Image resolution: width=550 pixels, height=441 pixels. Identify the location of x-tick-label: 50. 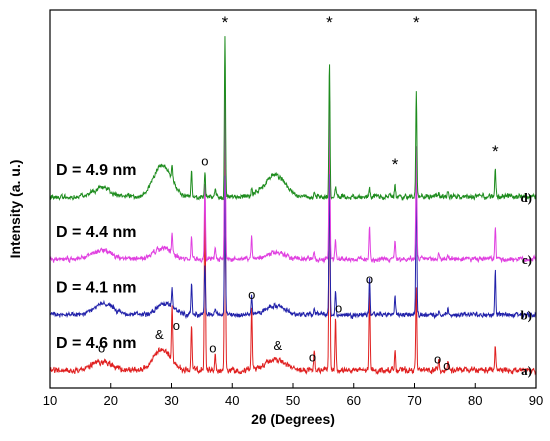
(293, 400).